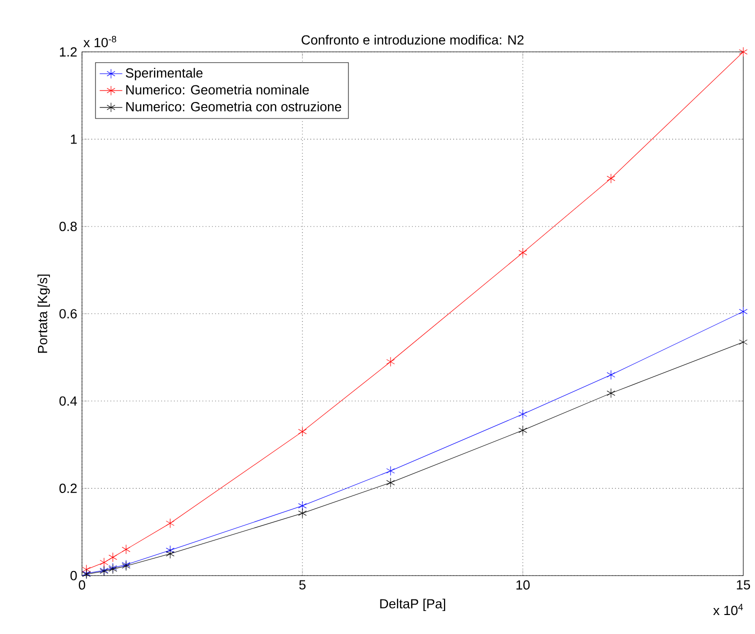  I want to click on y-tick-label: 1, so click(73, 139).